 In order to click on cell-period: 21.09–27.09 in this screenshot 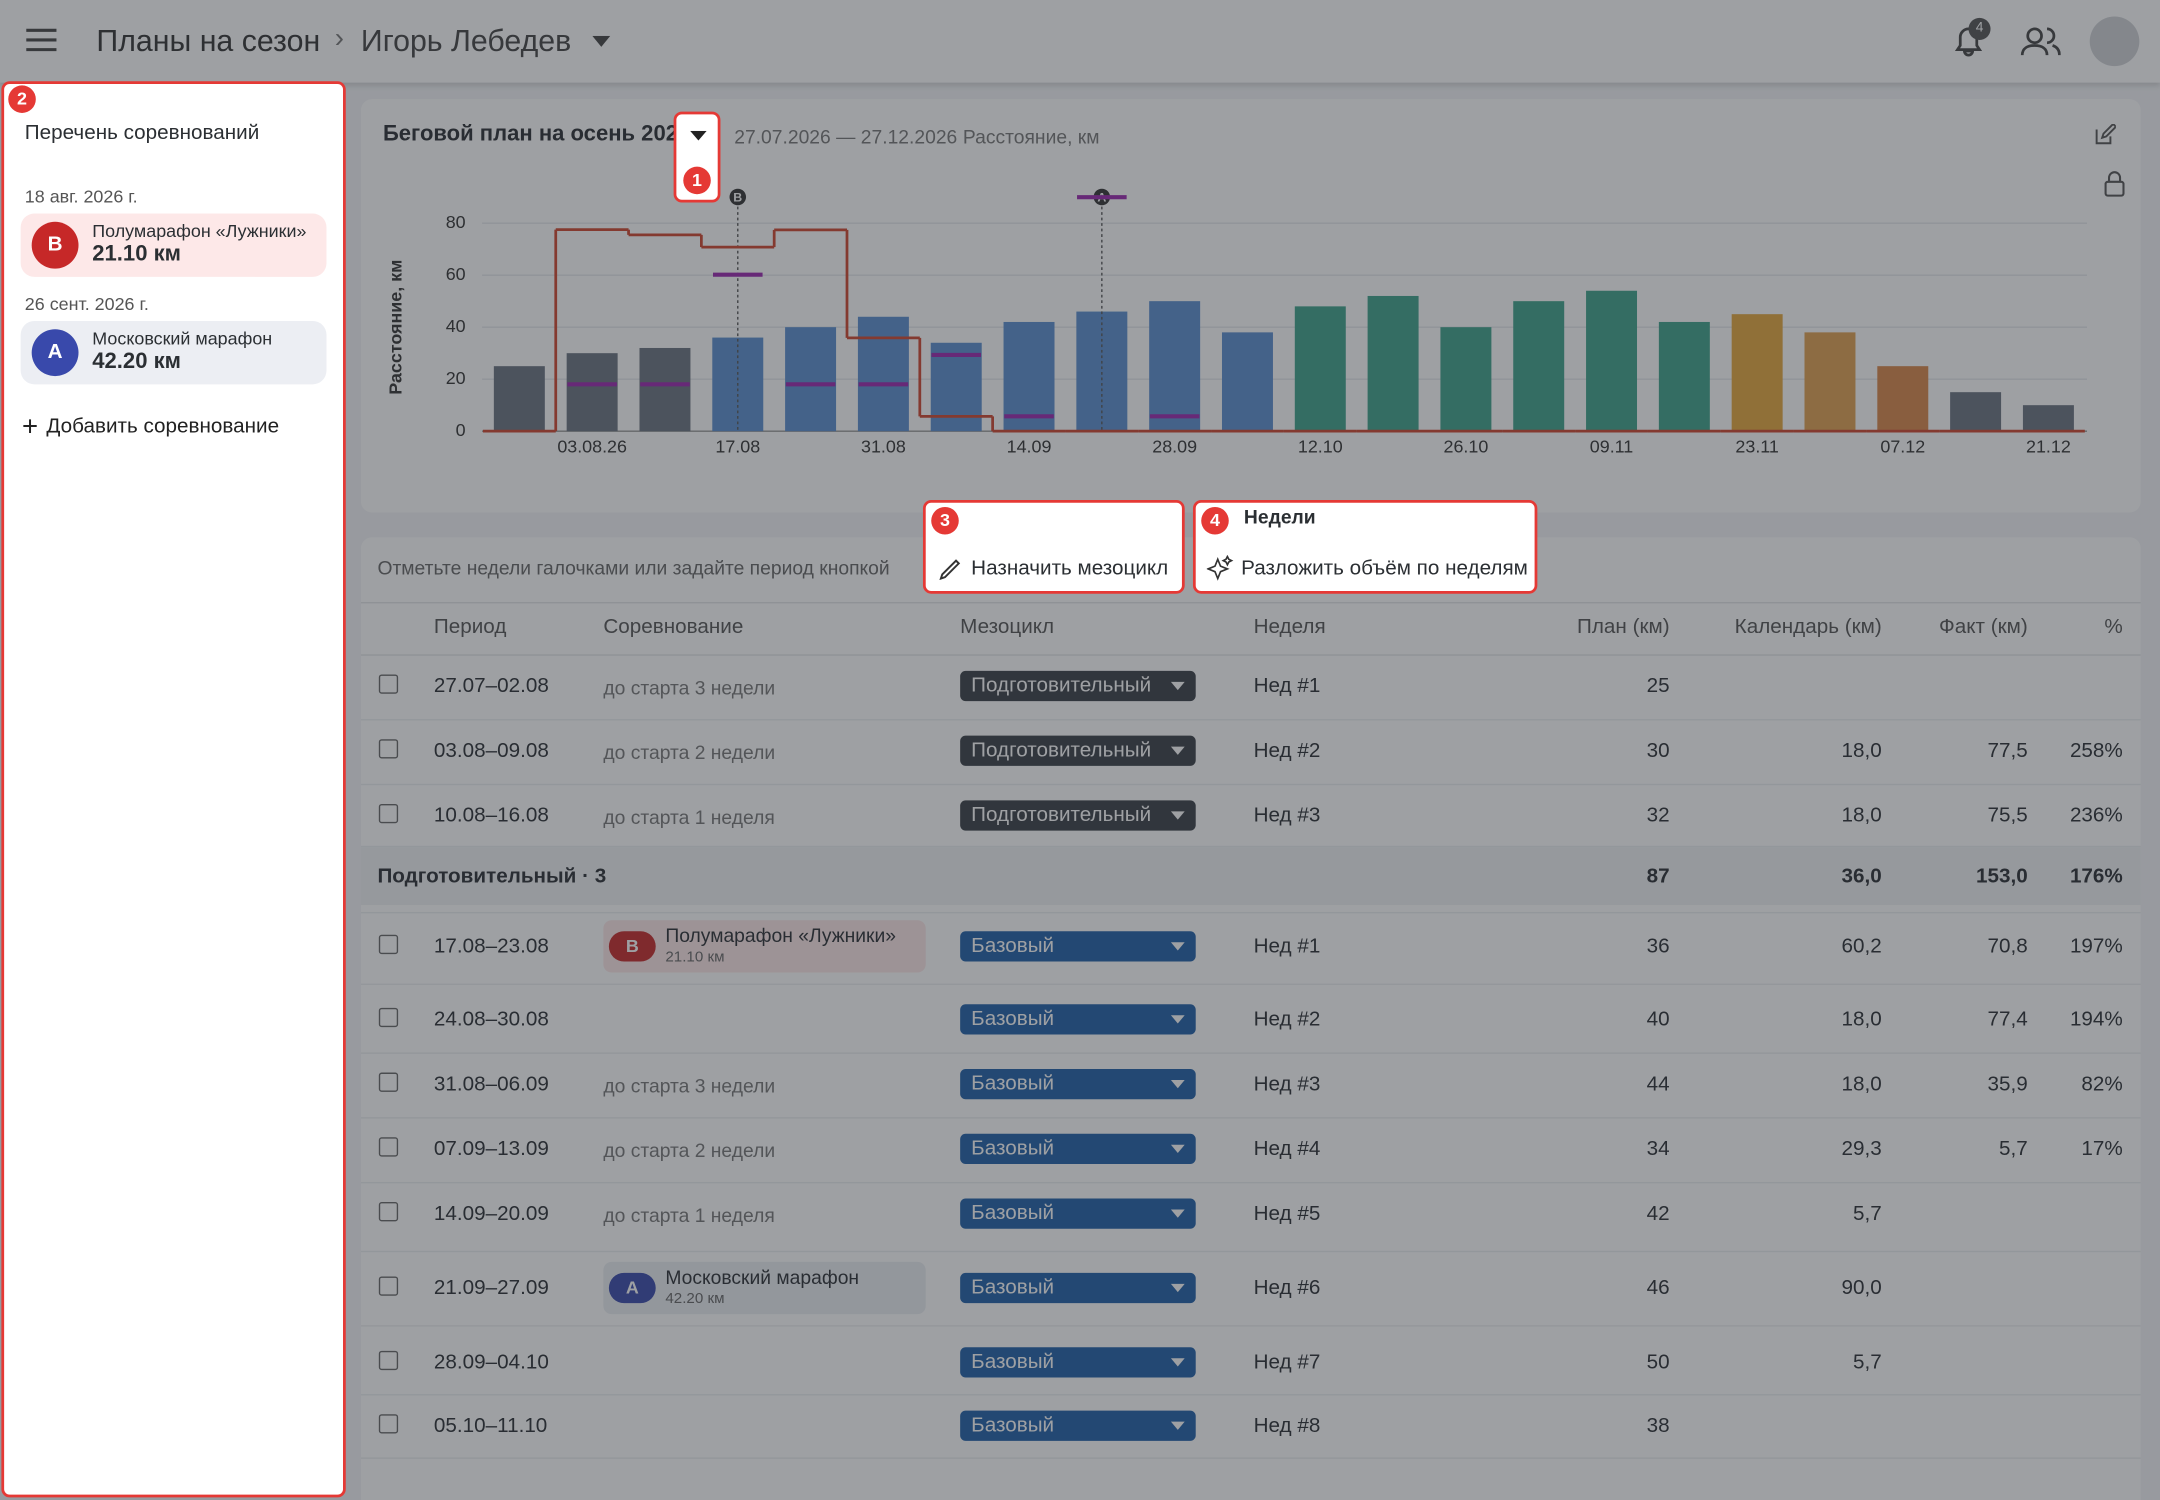, I will do `click(491, 1288)`.